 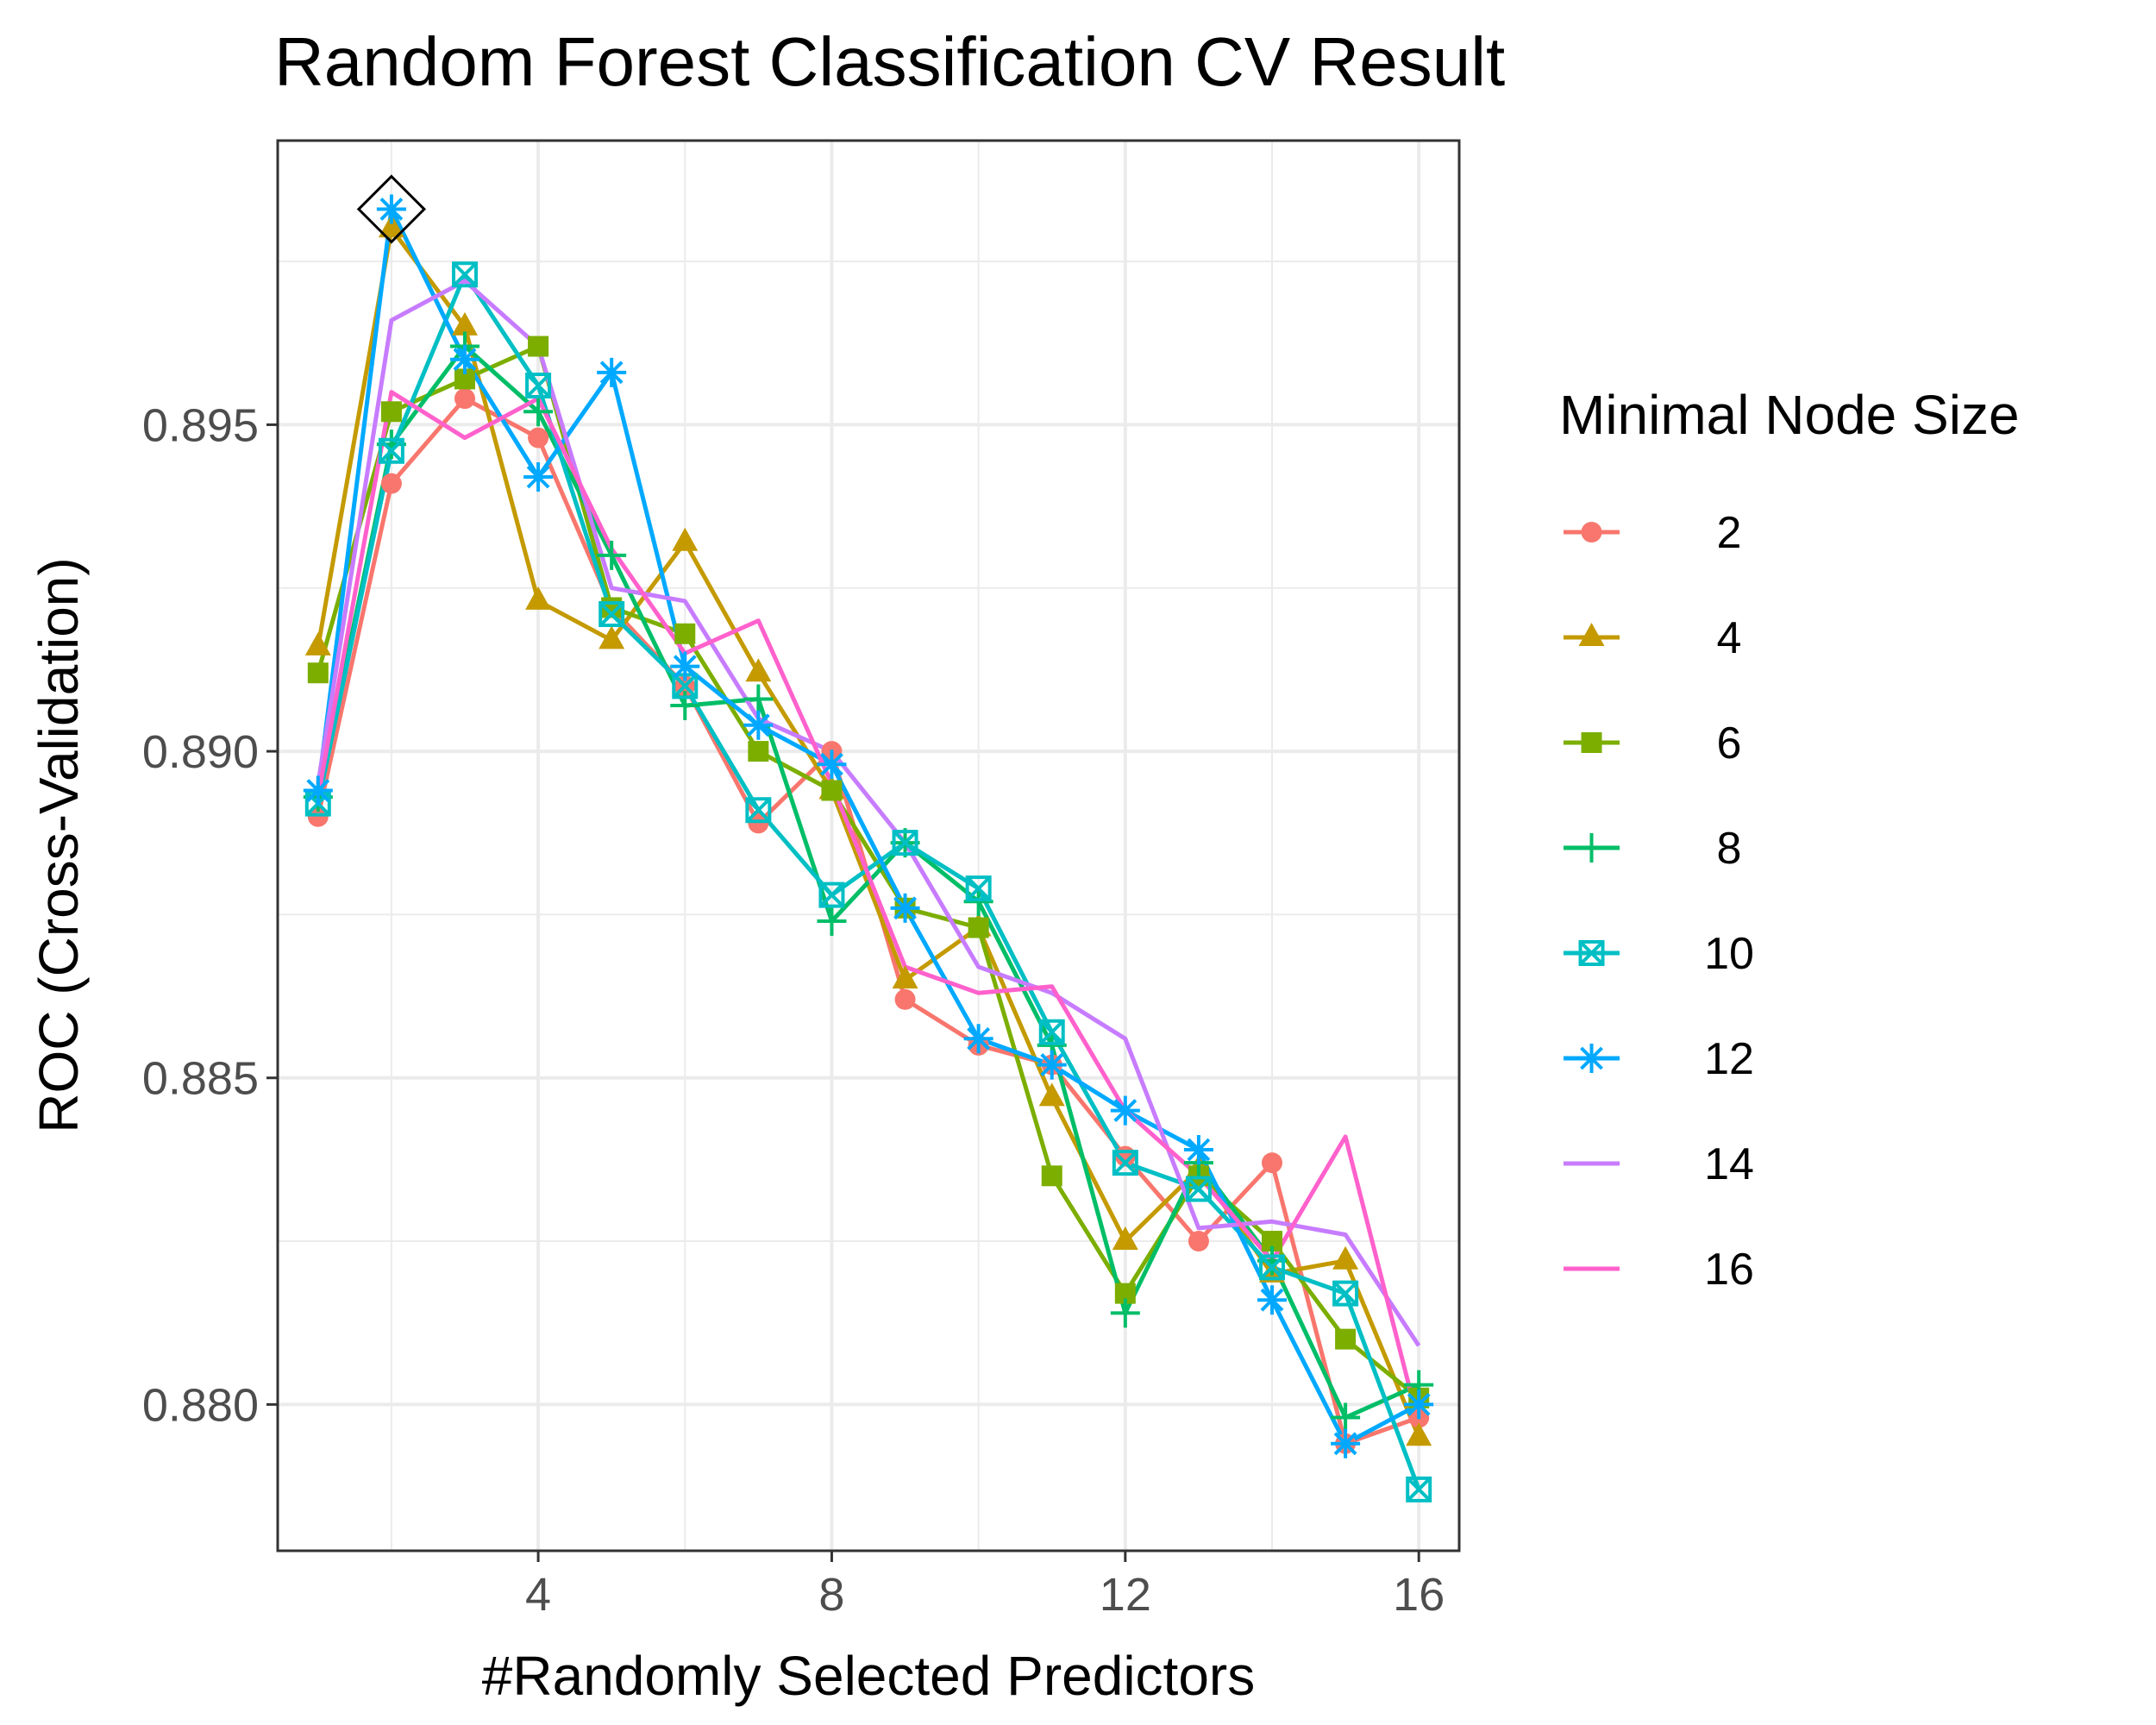 I want to click on legend: 2 4 6 8 10 12 14 16, so click(x=1659, y=901).